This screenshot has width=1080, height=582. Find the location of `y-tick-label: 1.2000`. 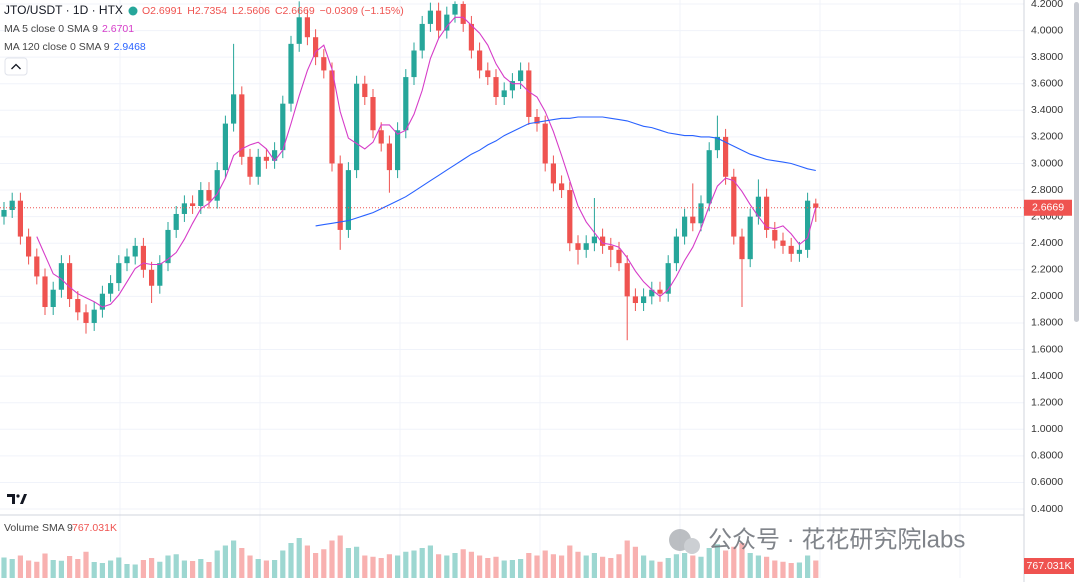

y-tick-label: 1.2000 is located at coordinates (1047, 402).